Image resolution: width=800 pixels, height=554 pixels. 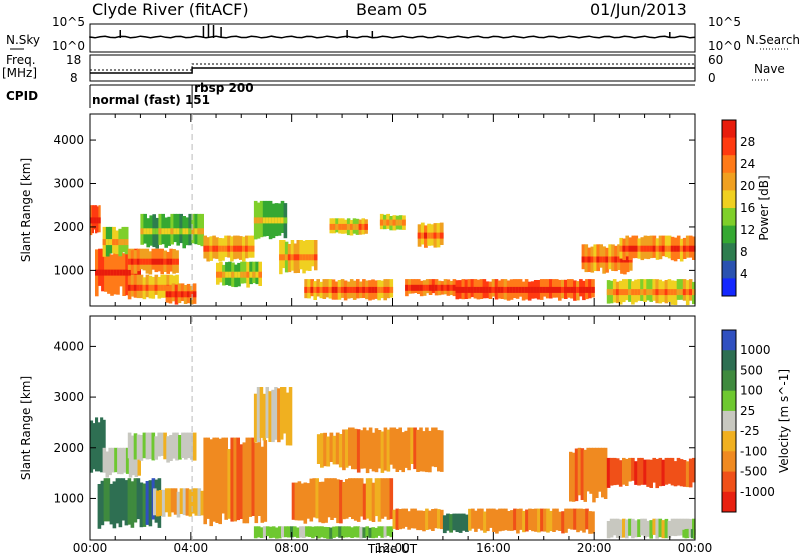 What do you see at coordinates (392, 547) in the screenshot?
I see `x-tick-label: 12:00` at bounding box center [392, 547].